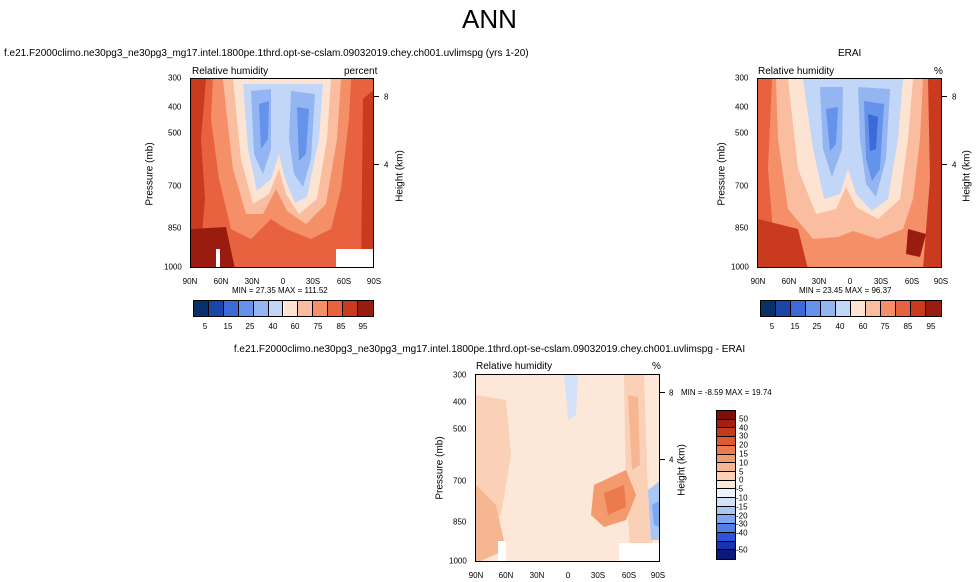 The height and width of the screenshot is (582, 979). Describe the element at coordinates (598, 575) in the screenshot. I see `diff-xtick-30s: 30S` at that location.